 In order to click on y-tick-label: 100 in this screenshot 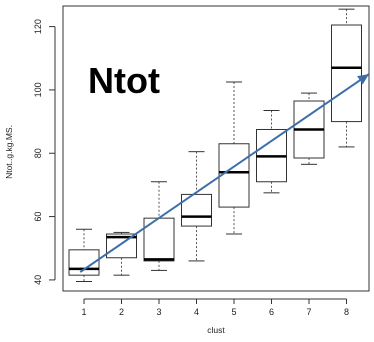, I will do `click(38, 89)`.